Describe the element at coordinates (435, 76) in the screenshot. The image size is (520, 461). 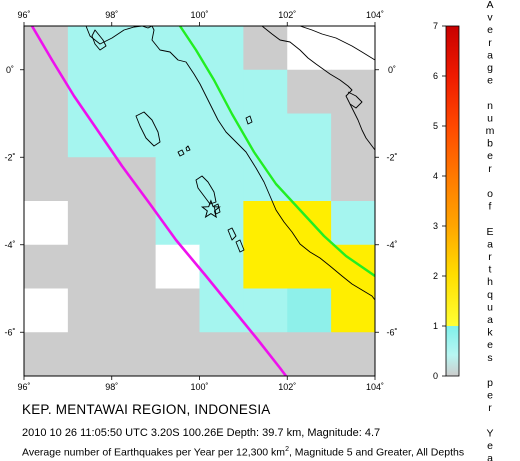
I see `colorbar-tick-label: 6` at that location.